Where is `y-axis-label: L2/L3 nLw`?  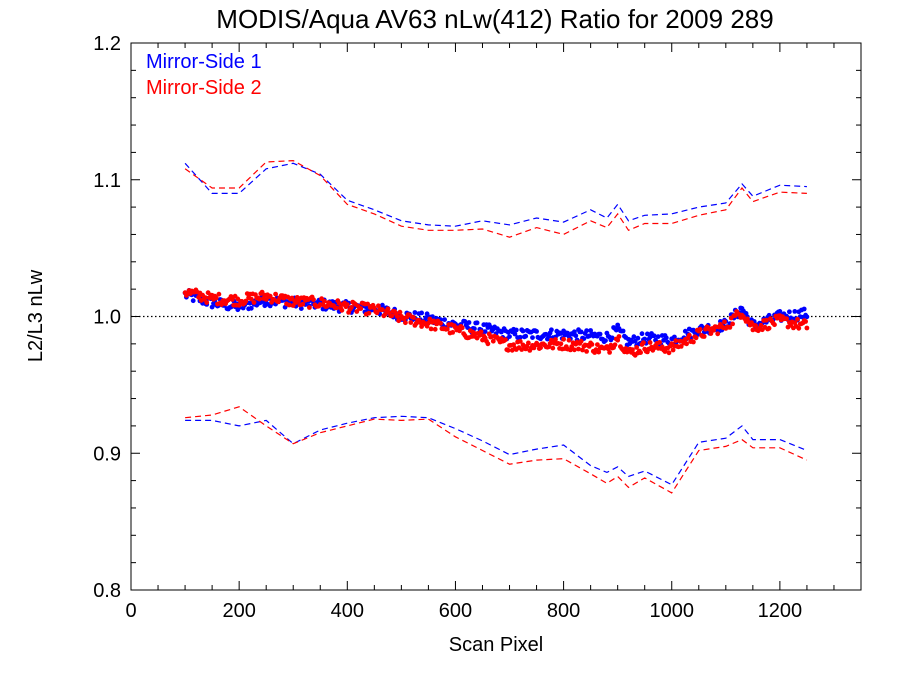
y-axis-label: L2/L3 nLw is located at coordinates (36, 315).